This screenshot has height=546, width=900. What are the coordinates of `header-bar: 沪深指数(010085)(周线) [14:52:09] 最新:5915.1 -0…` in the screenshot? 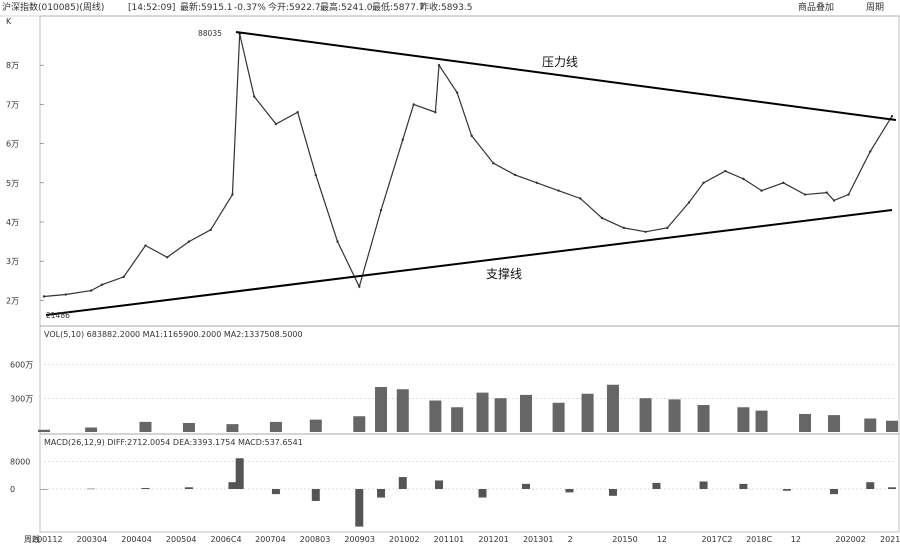 It's located at (443, 7).